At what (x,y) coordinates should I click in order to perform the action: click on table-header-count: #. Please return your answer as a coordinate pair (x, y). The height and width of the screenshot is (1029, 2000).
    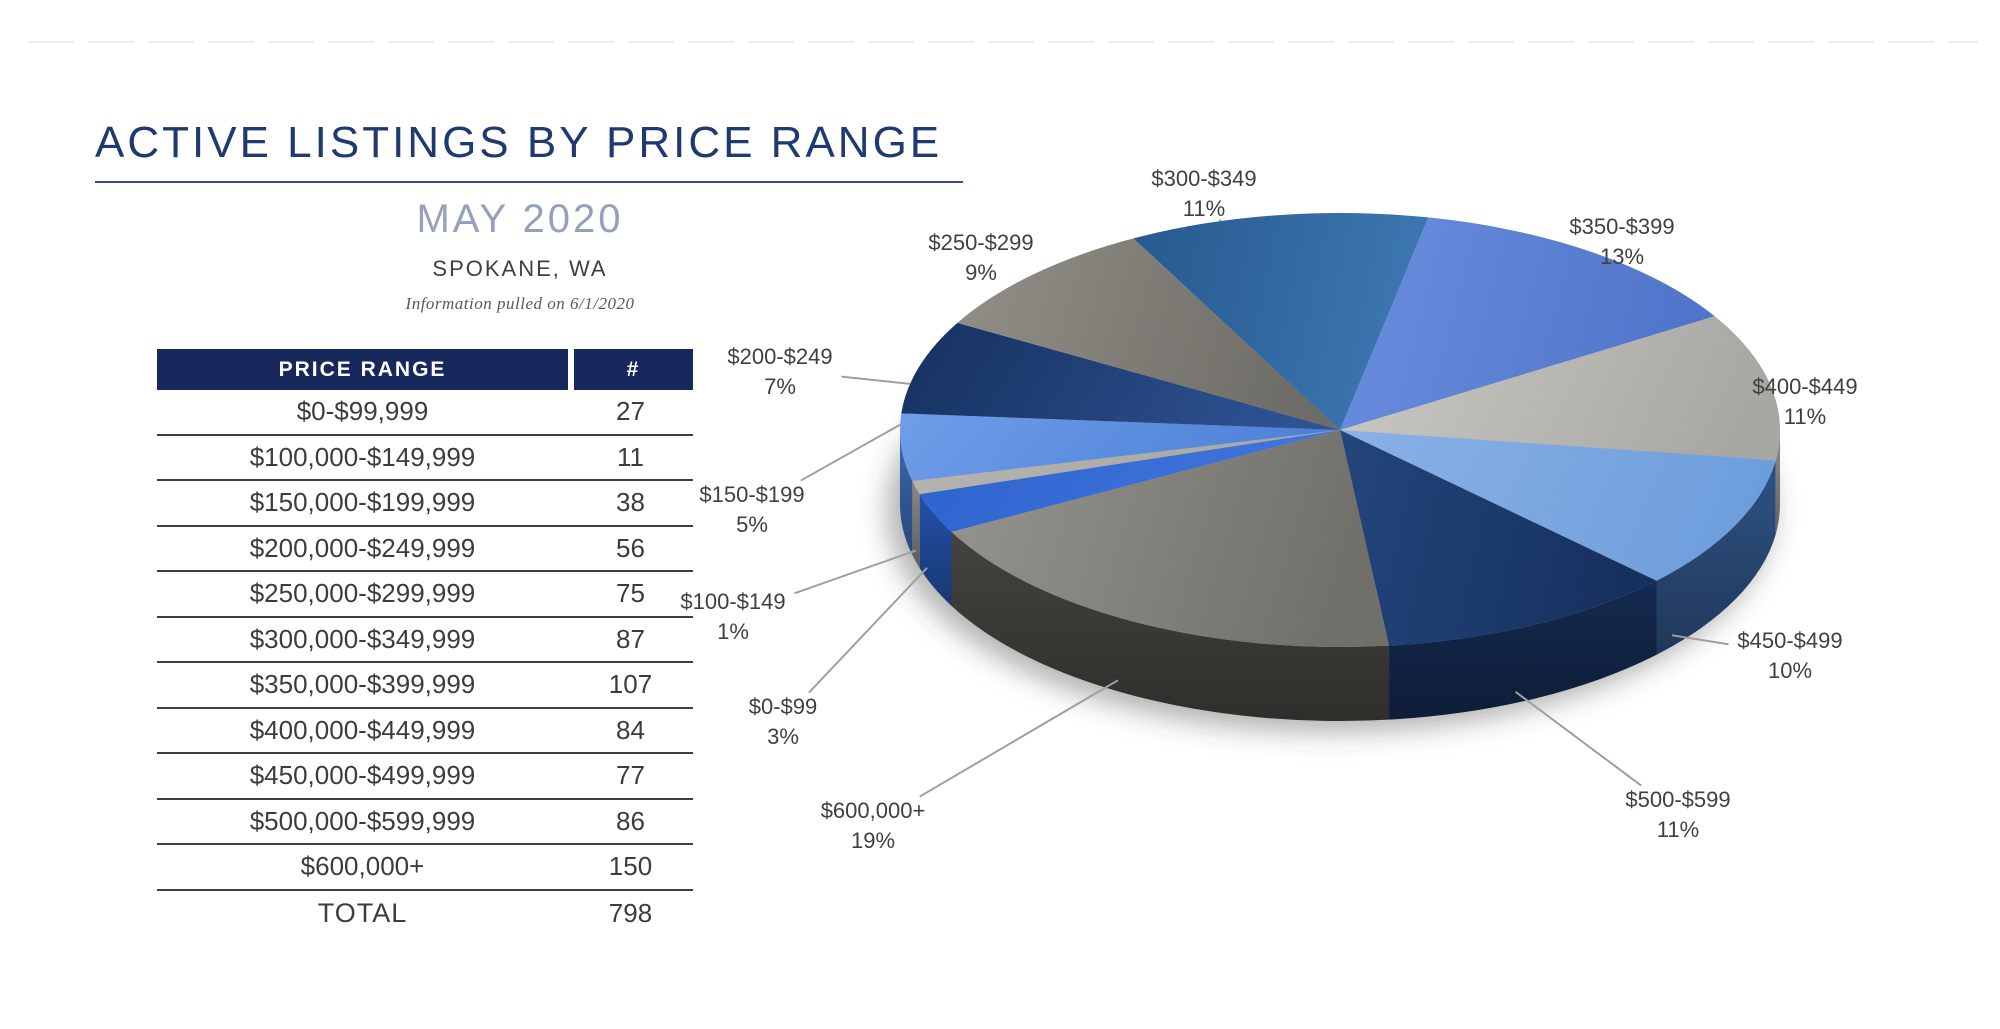
    Looking at the image, I should click on (633, 369).